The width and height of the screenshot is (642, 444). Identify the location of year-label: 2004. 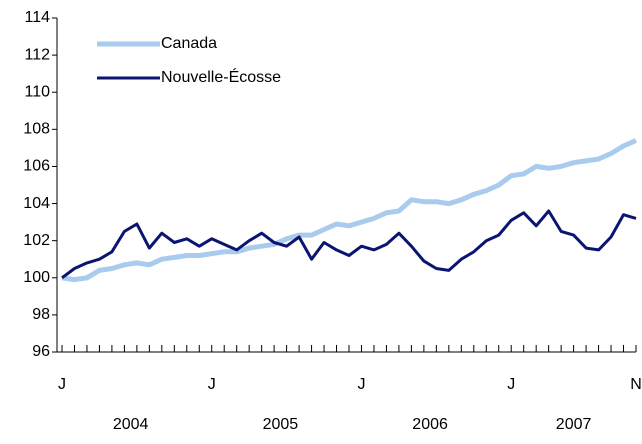
(131, 424).